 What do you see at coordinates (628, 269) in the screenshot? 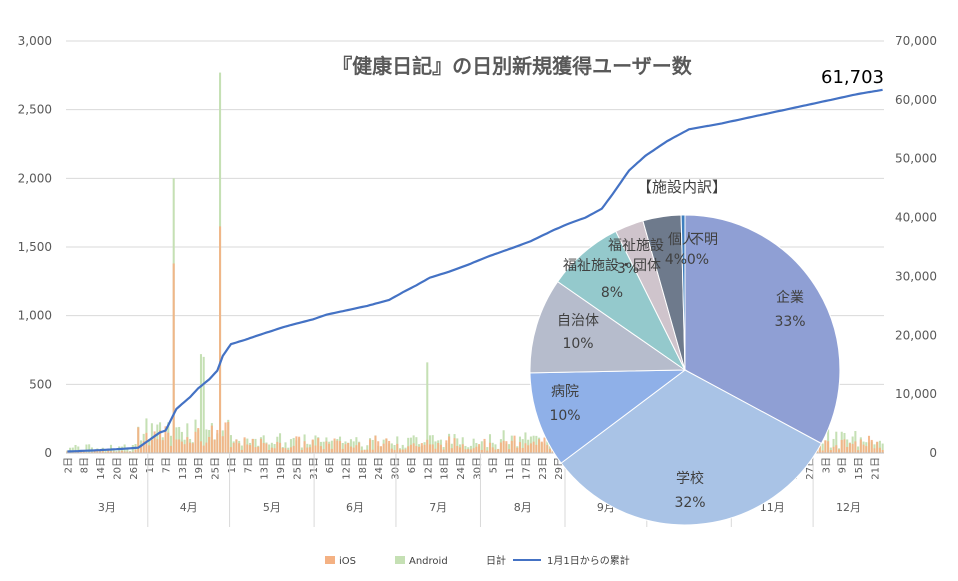
I see `pie-slice-percent: 3%` at bounding box center [628, 269].